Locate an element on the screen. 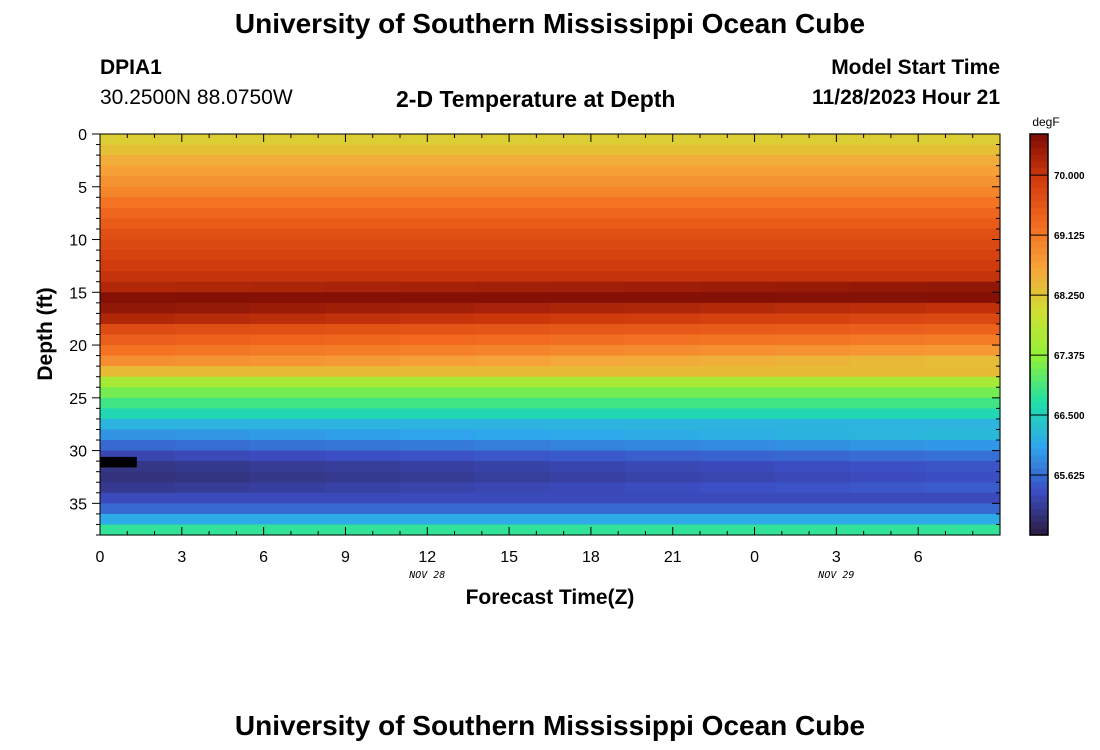  x-tick-label: 0 is located at coordinates (100, 557).